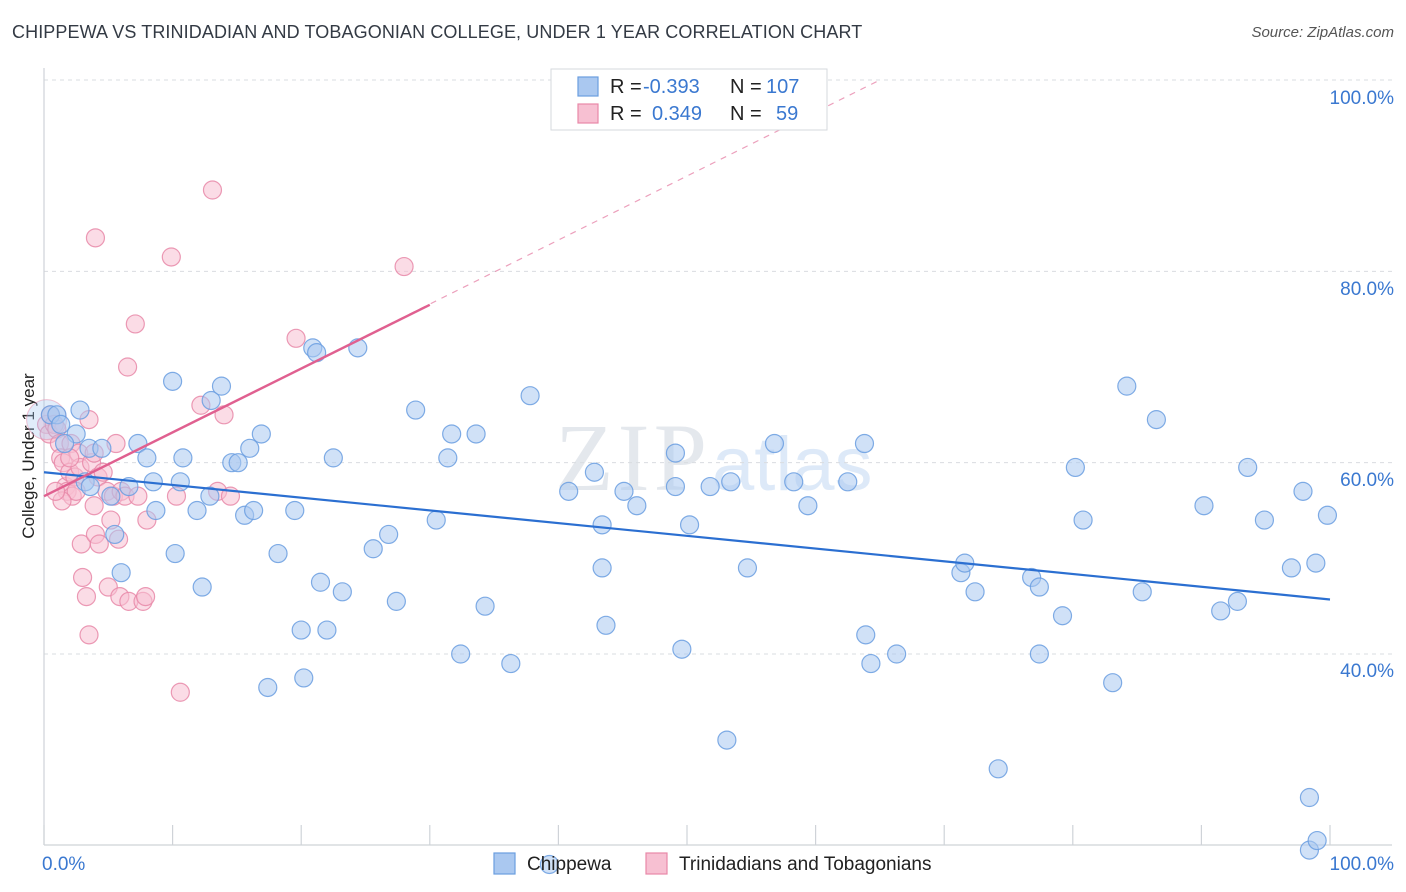 This screenshot has height=892, width=1406. I want to click on legend-r-value-chippewa: -0.393, so click(671, 87).